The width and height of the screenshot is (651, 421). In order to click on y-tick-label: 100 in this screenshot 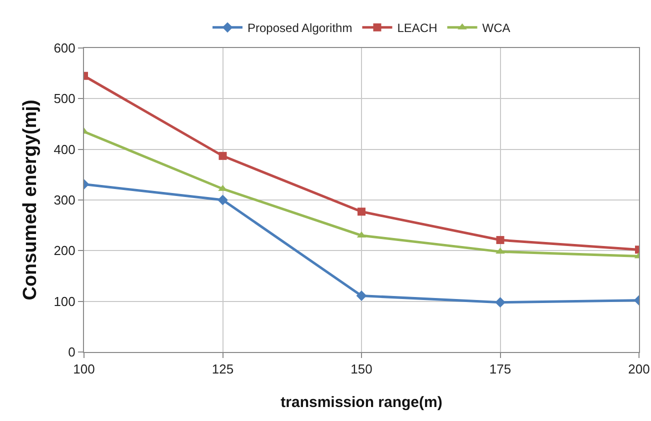, I will do `click(65, 301)`.